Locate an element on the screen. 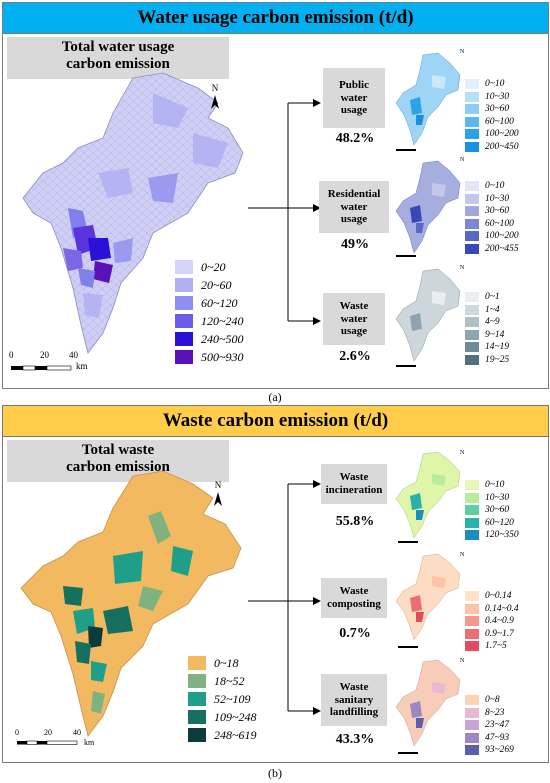  legend-label: 14~19 is located at coordinates (497, 347).